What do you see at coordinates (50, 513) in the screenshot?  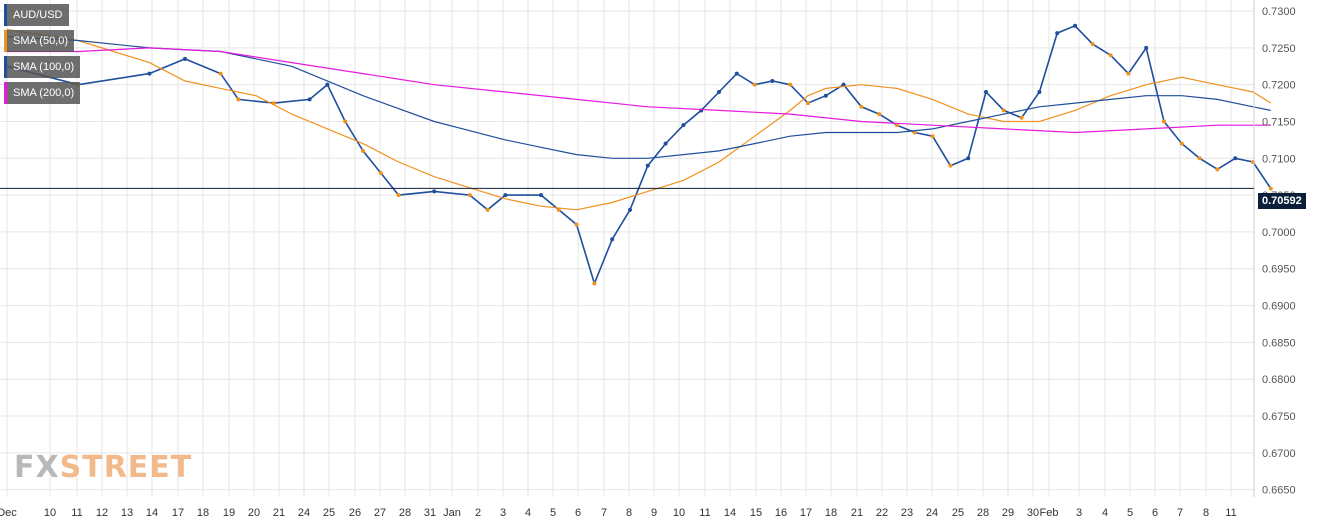 I see `x-tick-label: 10` at bounding box center [50, 513].